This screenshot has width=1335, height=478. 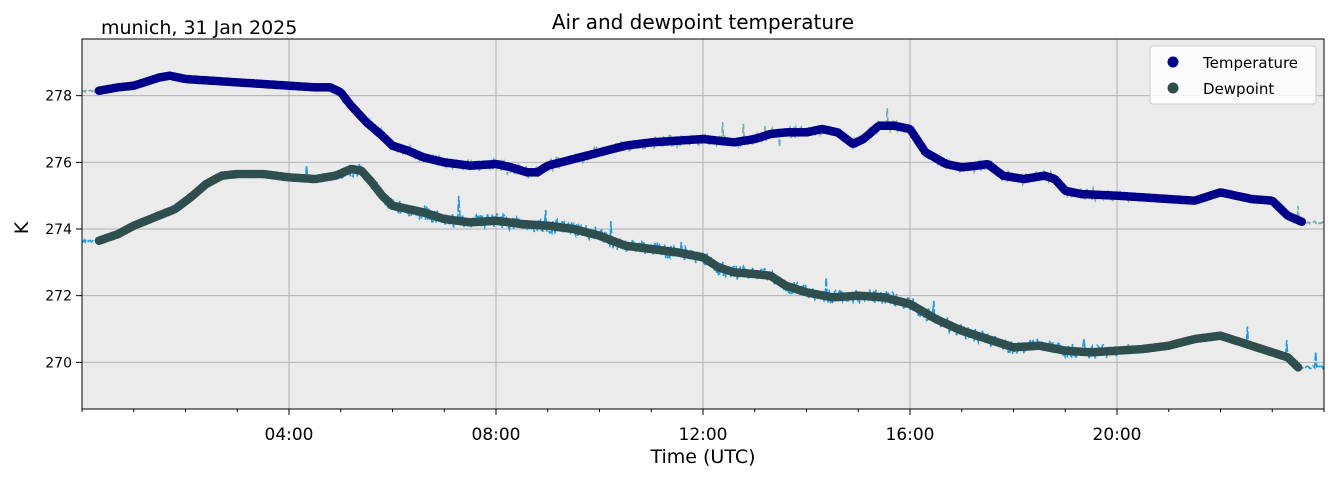 I want to click on x-tick-label: 08:00, so click(x=496, y=435).